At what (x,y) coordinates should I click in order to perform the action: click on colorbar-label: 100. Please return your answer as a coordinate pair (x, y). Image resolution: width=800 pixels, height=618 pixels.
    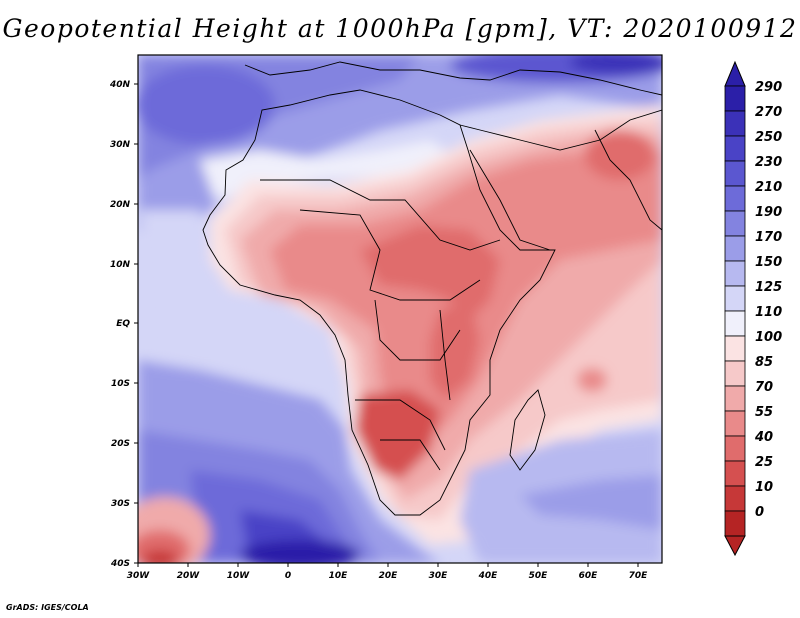
    Looking at the image, I should click on (768, 337).